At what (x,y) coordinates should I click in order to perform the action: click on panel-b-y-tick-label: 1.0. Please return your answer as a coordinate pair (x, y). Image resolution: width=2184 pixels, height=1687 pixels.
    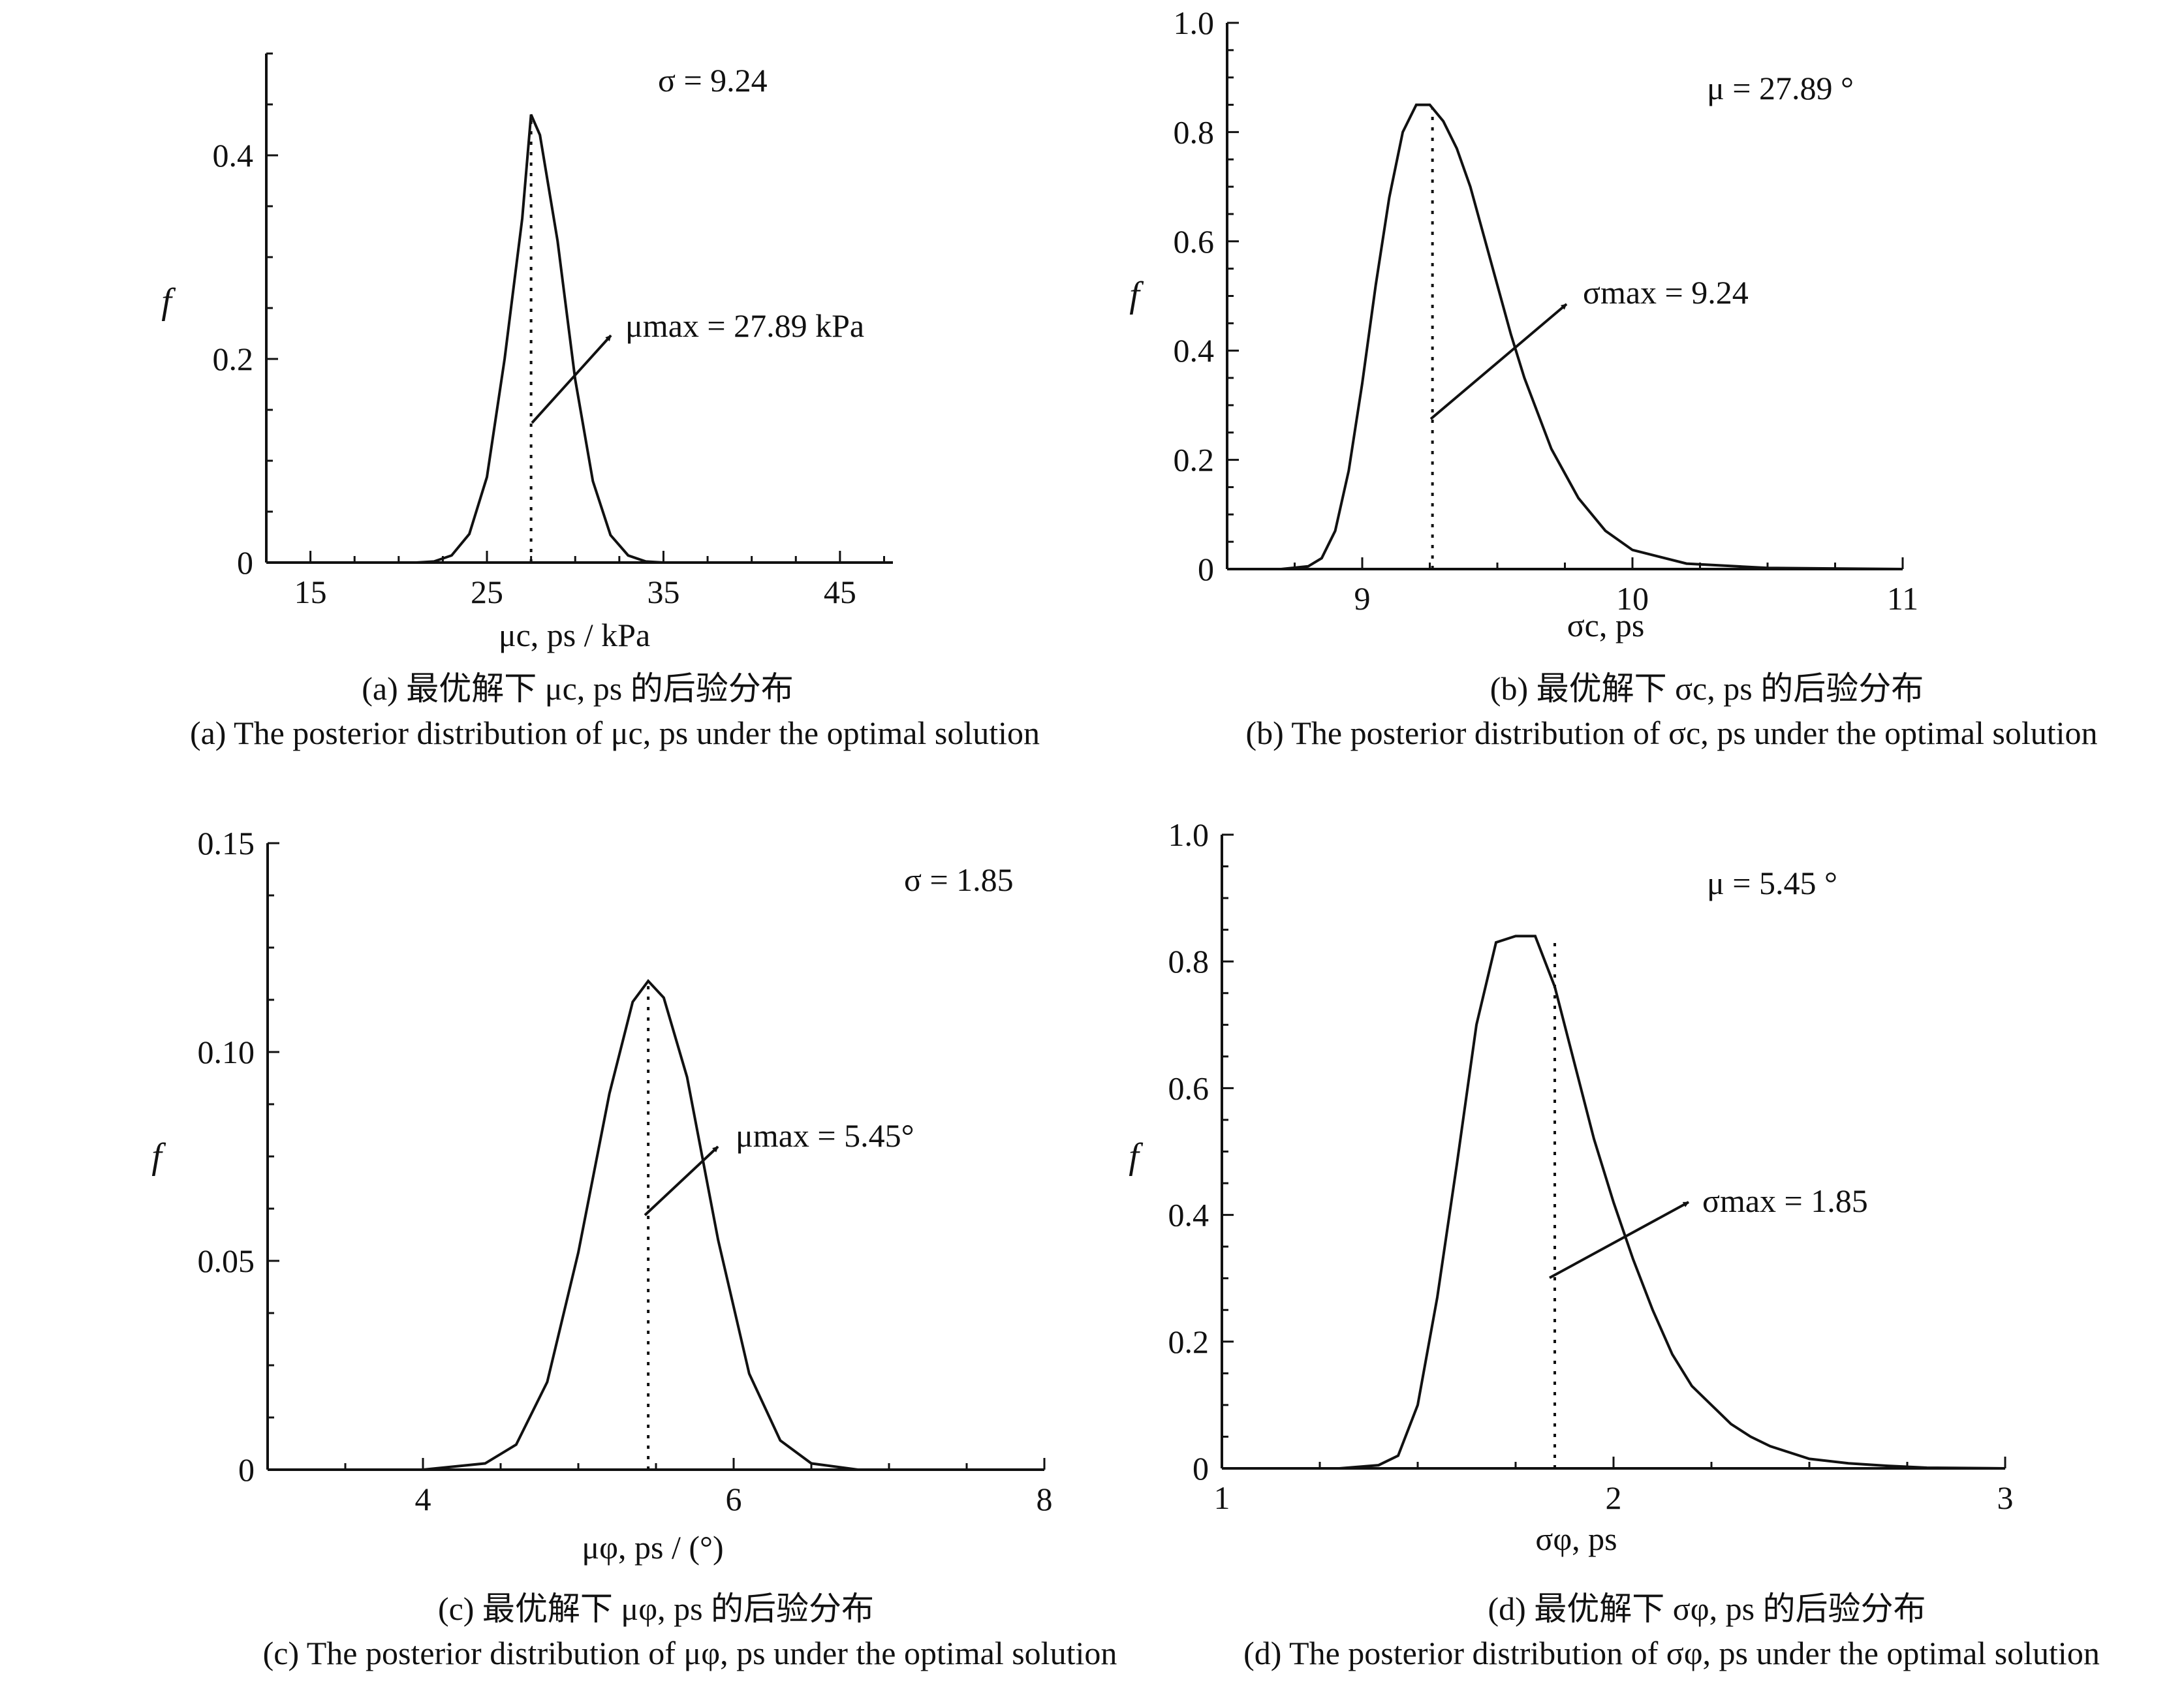
    Looking at the image, I should click on (1195, 23).